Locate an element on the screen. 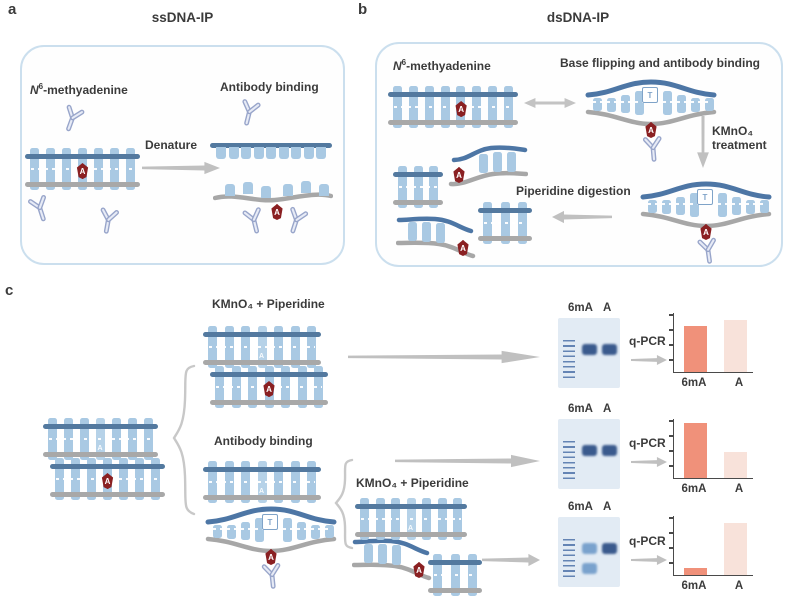  branch2-label: Antibody binding is located at coordinates (263, 441).